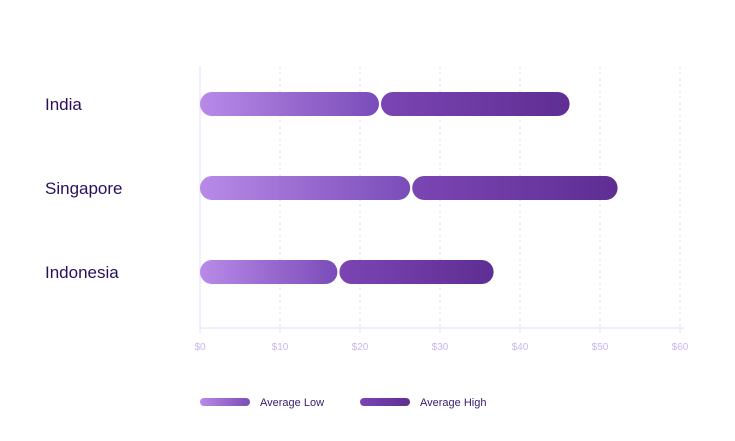  What do you see at coordinates (225, 402) in the screenshot?
I see `legend-swatch-average-low` at bounding box center [225, 402].